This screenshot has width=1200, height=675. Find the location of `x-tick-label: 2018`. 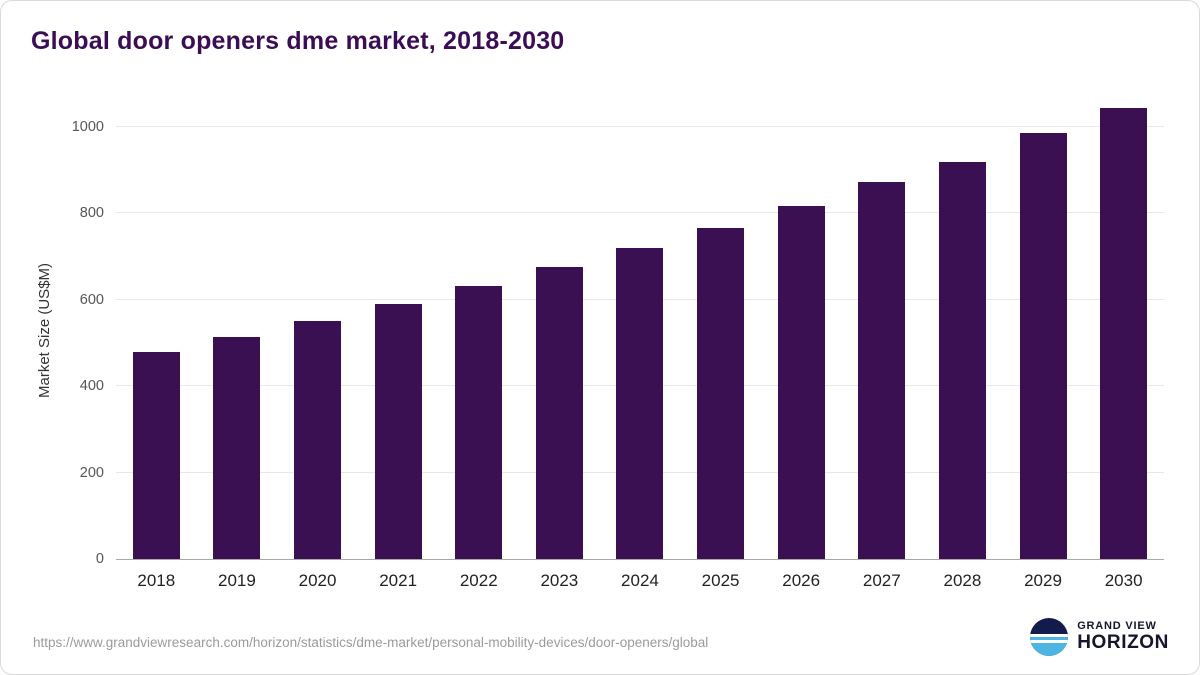

x-tick-label: 2018 is located at coordinates (156, 580).